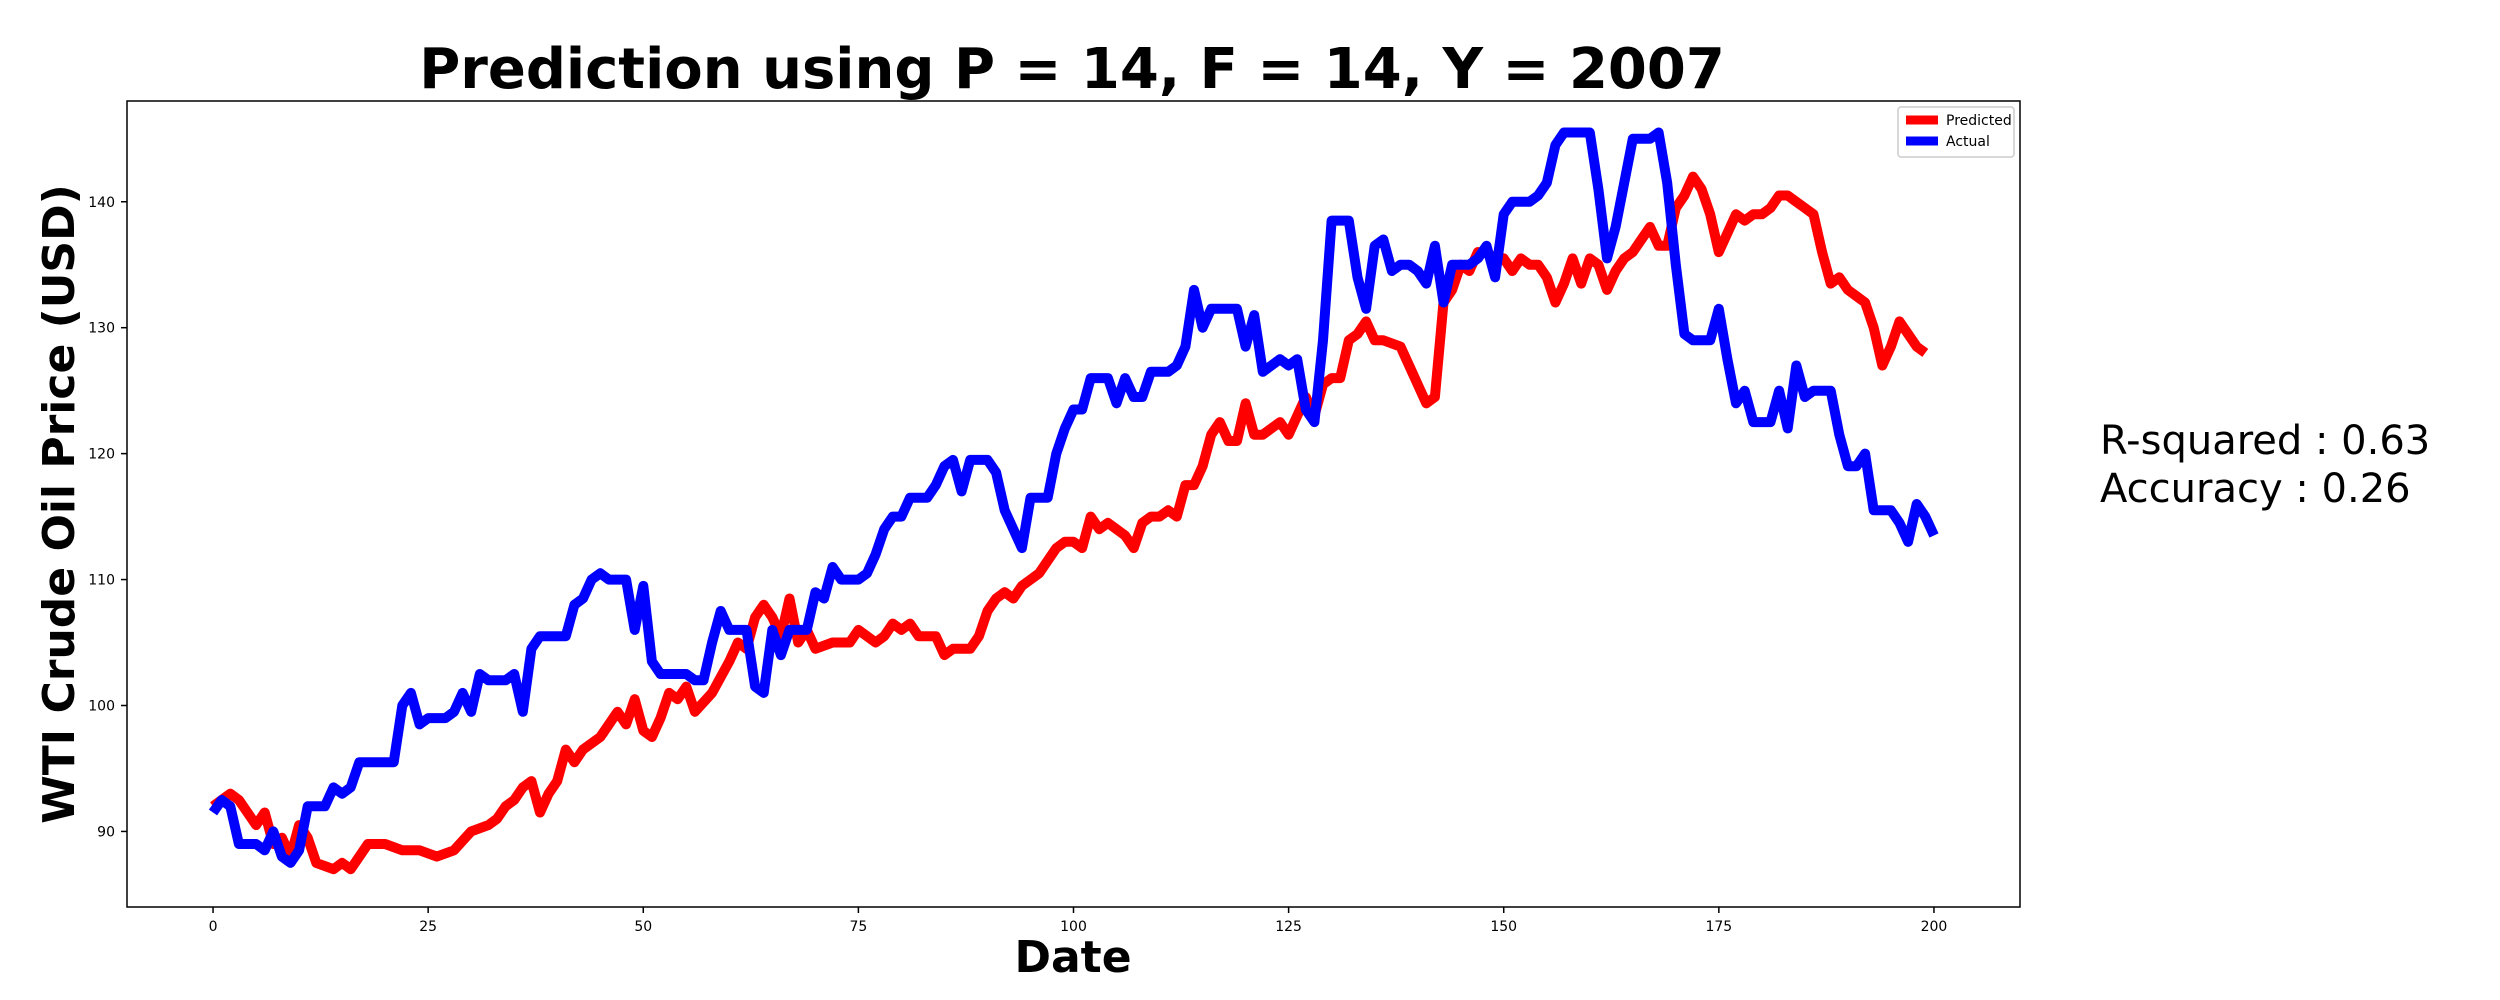 The image size is (2500, 1000). What do you see at coordinates (101, 329) in the screenshot?
I see `y-tick-label: 130` at bounding box center [101, 329].